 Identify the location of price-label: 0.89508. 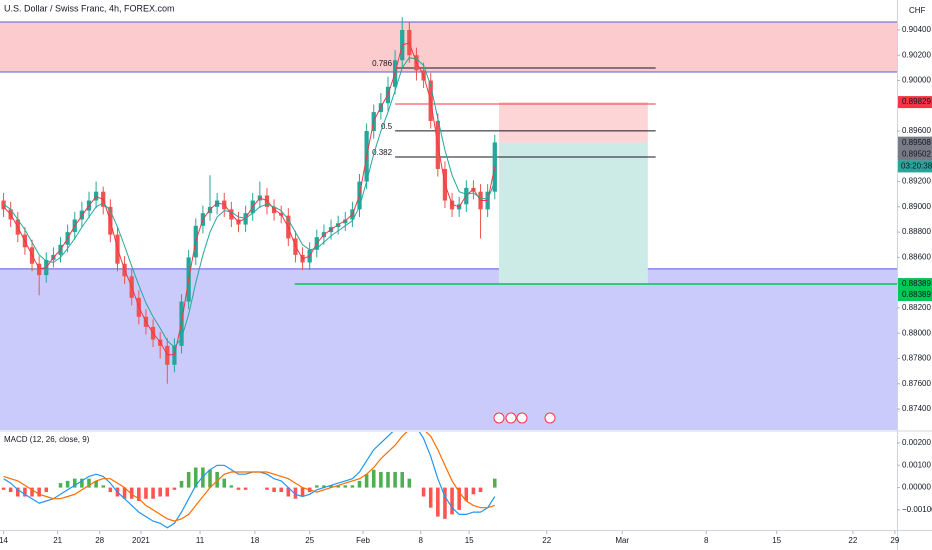
(916, 142).